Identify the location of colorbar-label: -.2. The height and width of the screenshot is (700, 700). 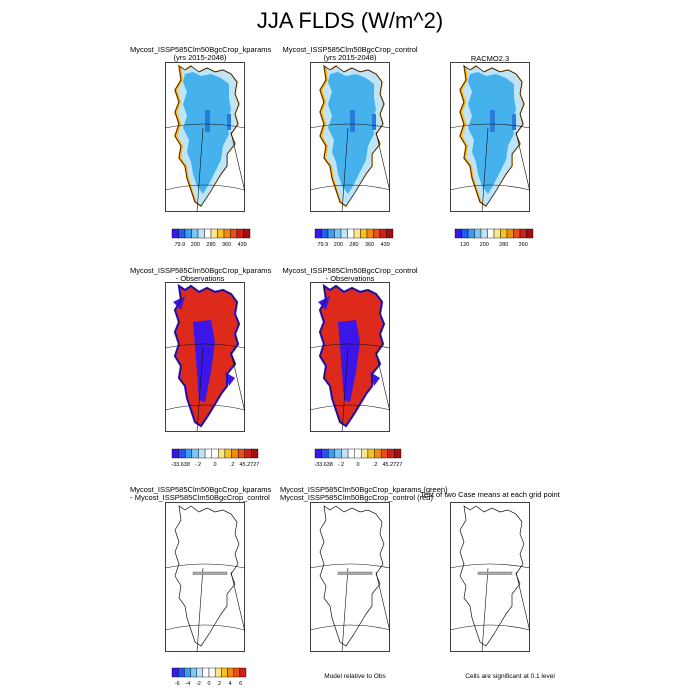
(341, 465).